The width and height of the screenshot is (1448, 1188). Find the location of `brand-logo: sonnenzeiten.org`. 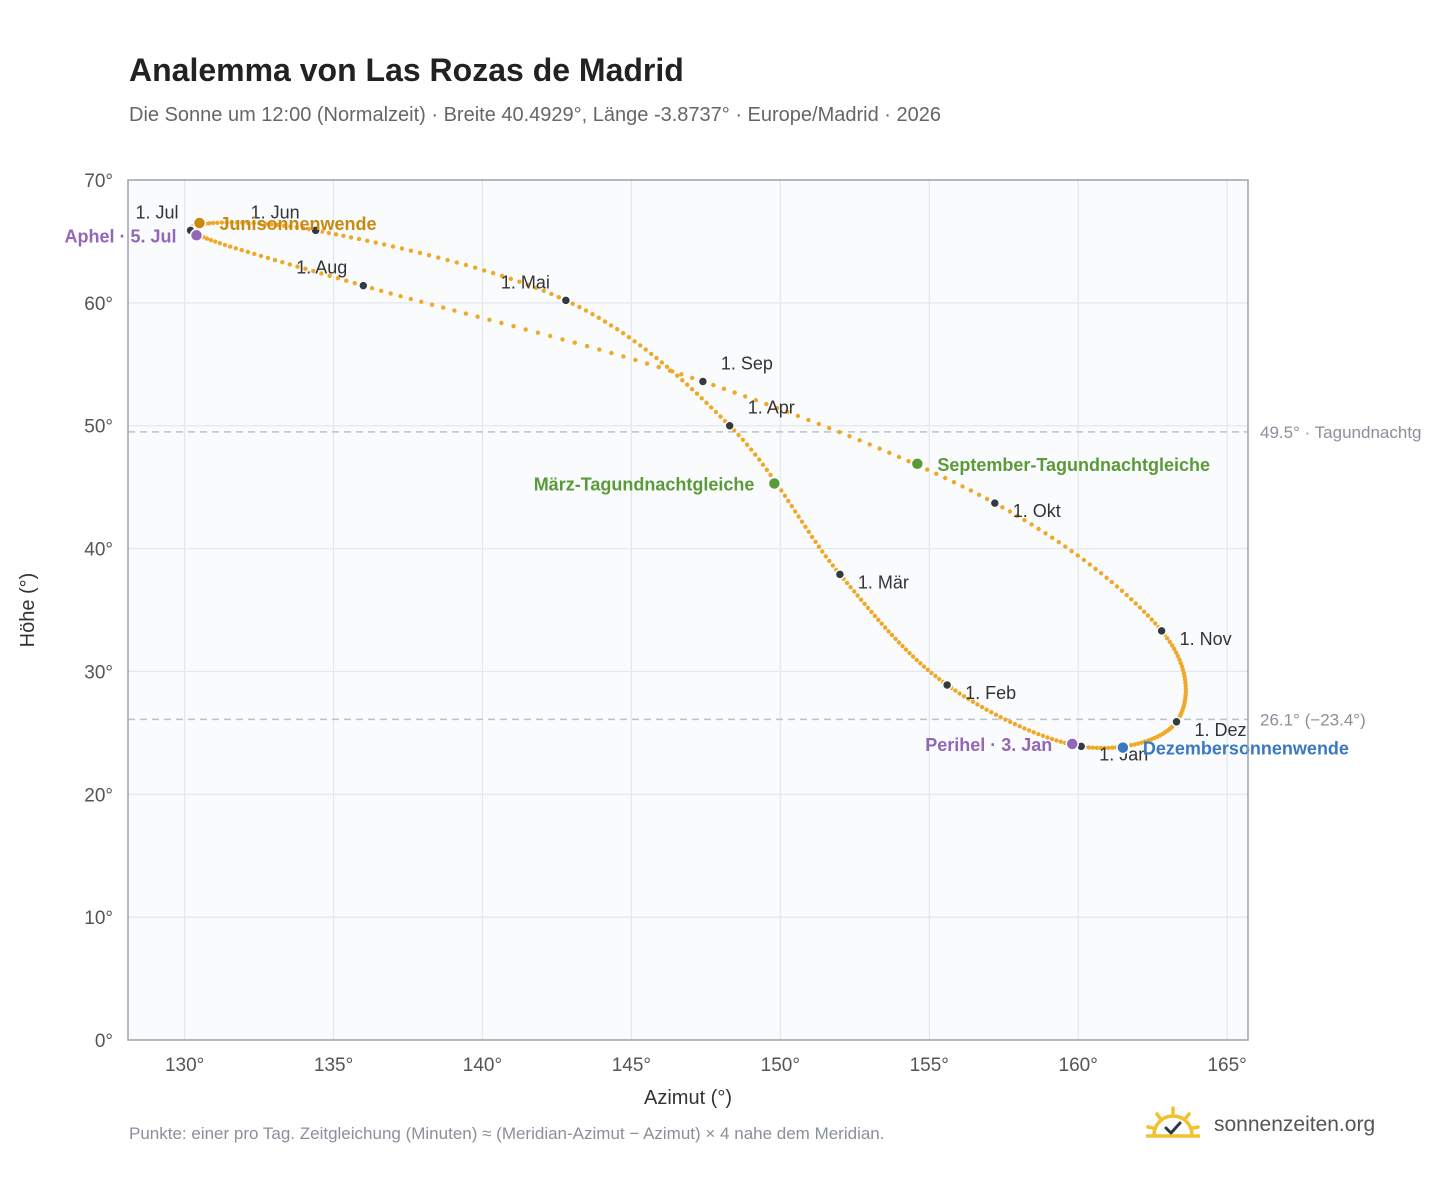

brand-logo: sonnenzeiten.org is located at coordinates (1260, 1125).